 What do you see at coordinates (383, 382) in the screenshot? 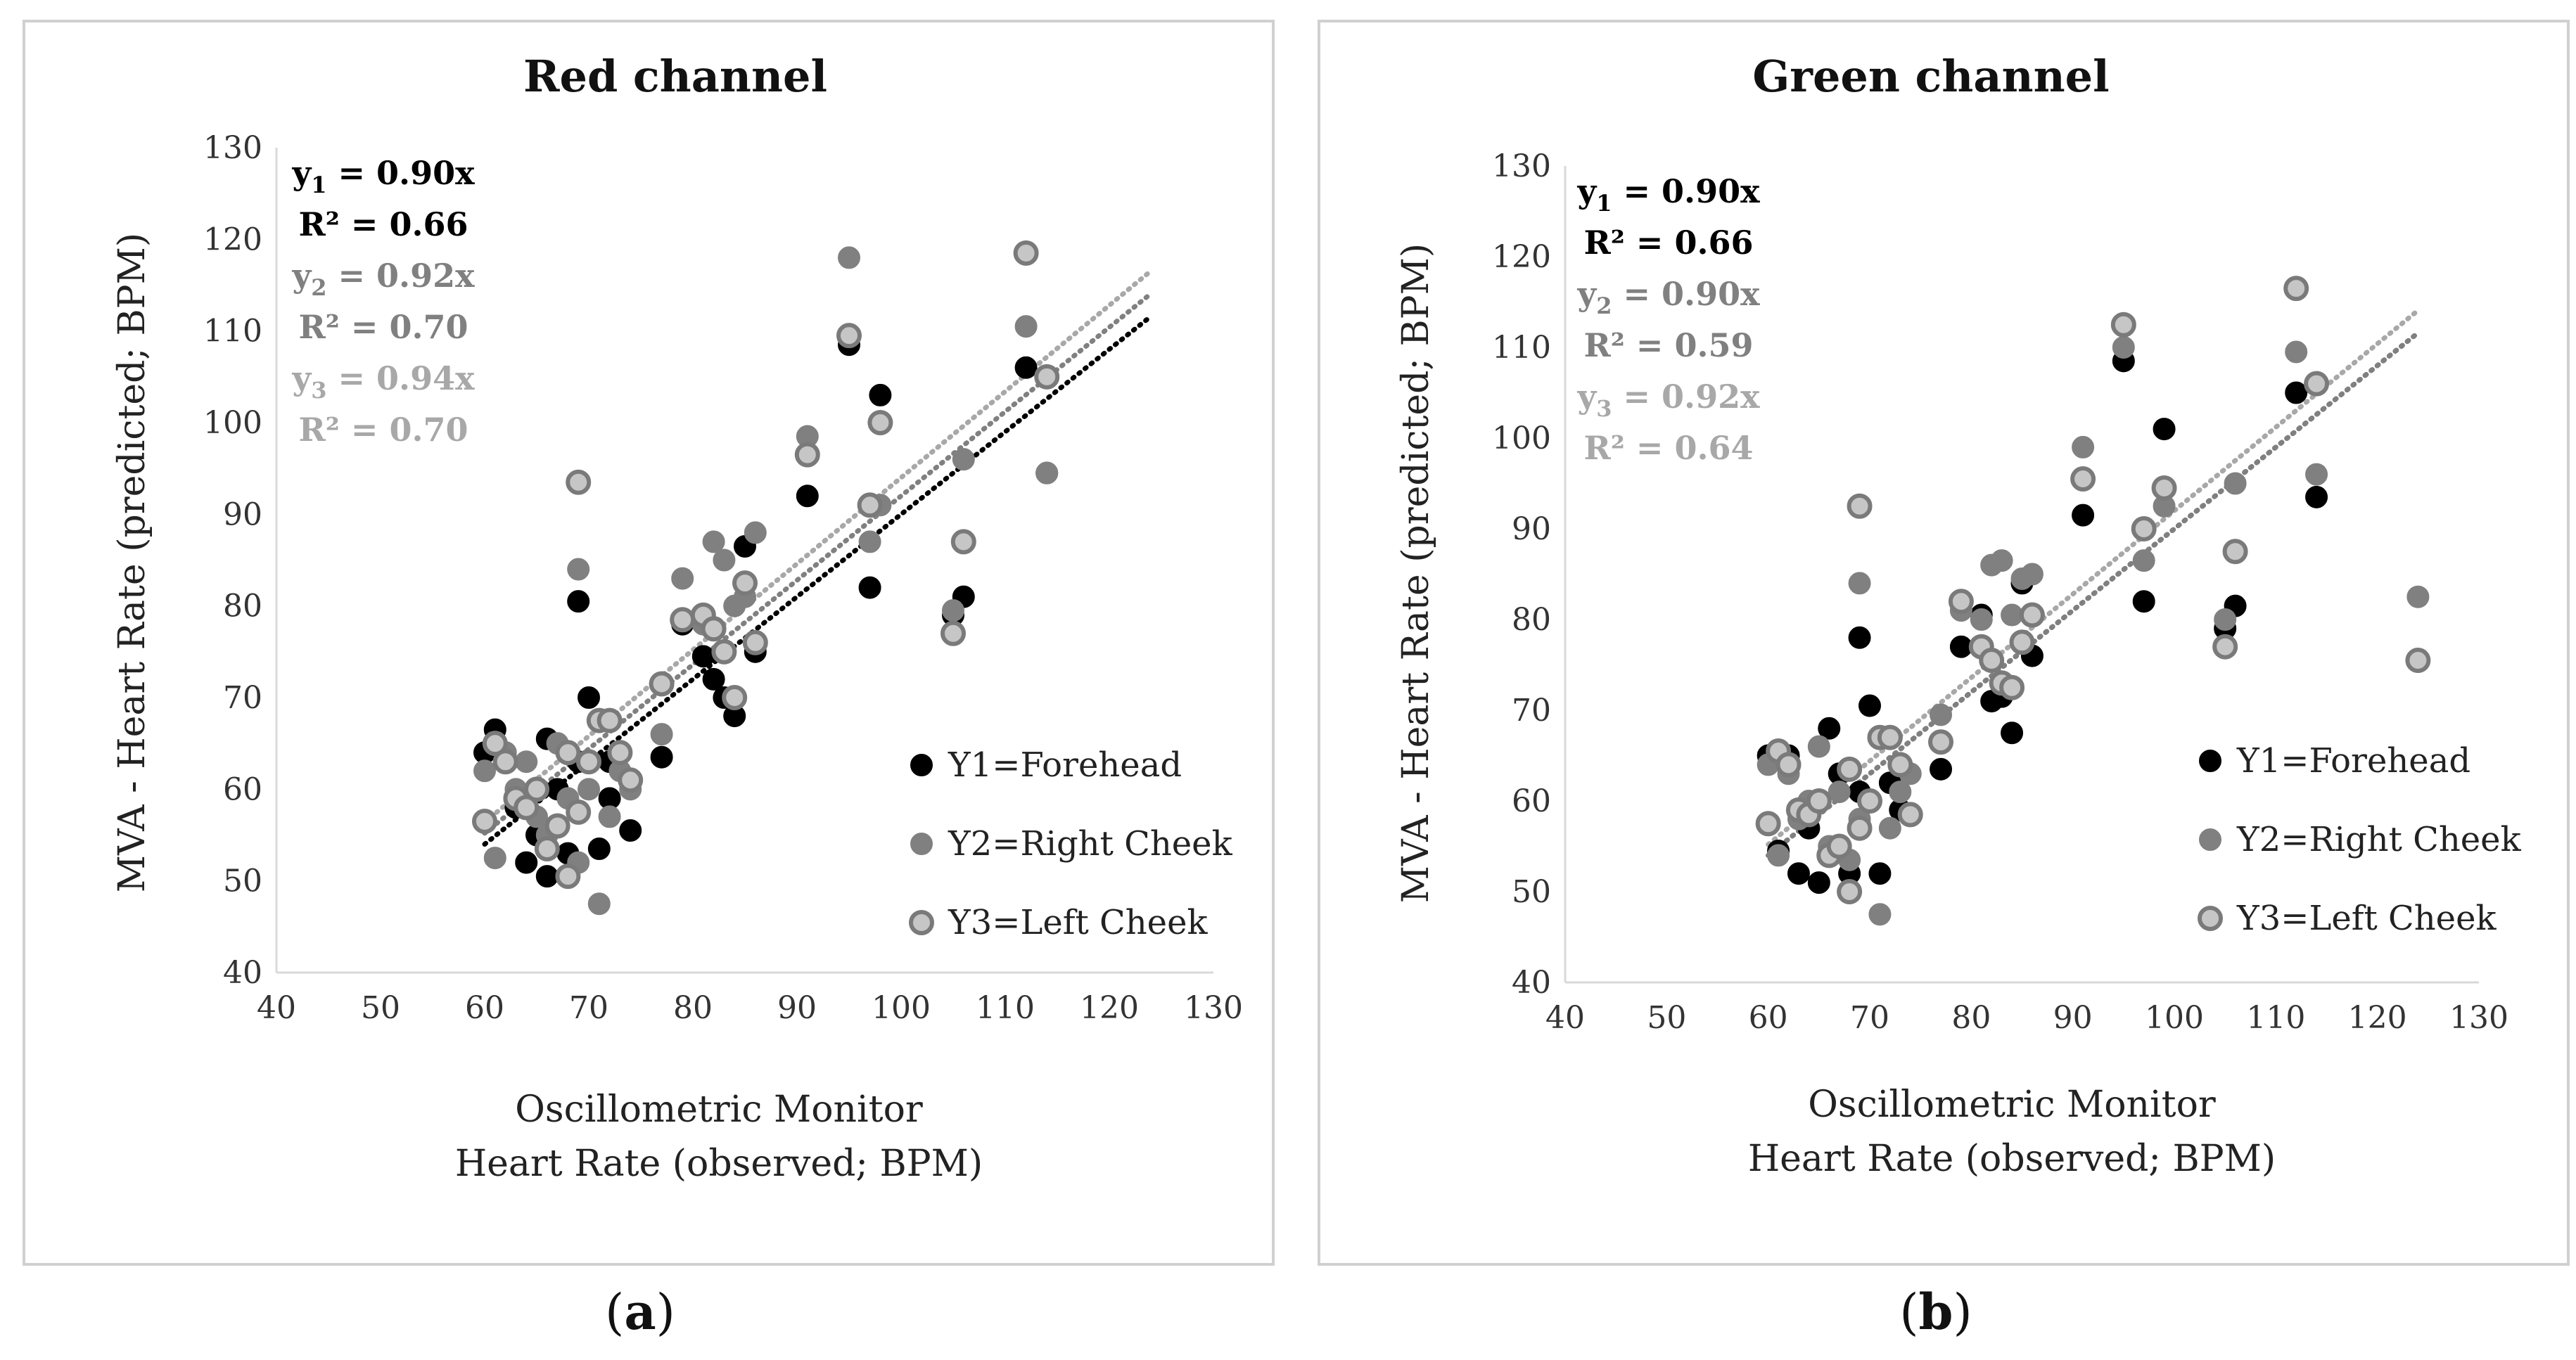
I see `regression-equation: y3 = 0.94x` at bounding box center [383, 382].